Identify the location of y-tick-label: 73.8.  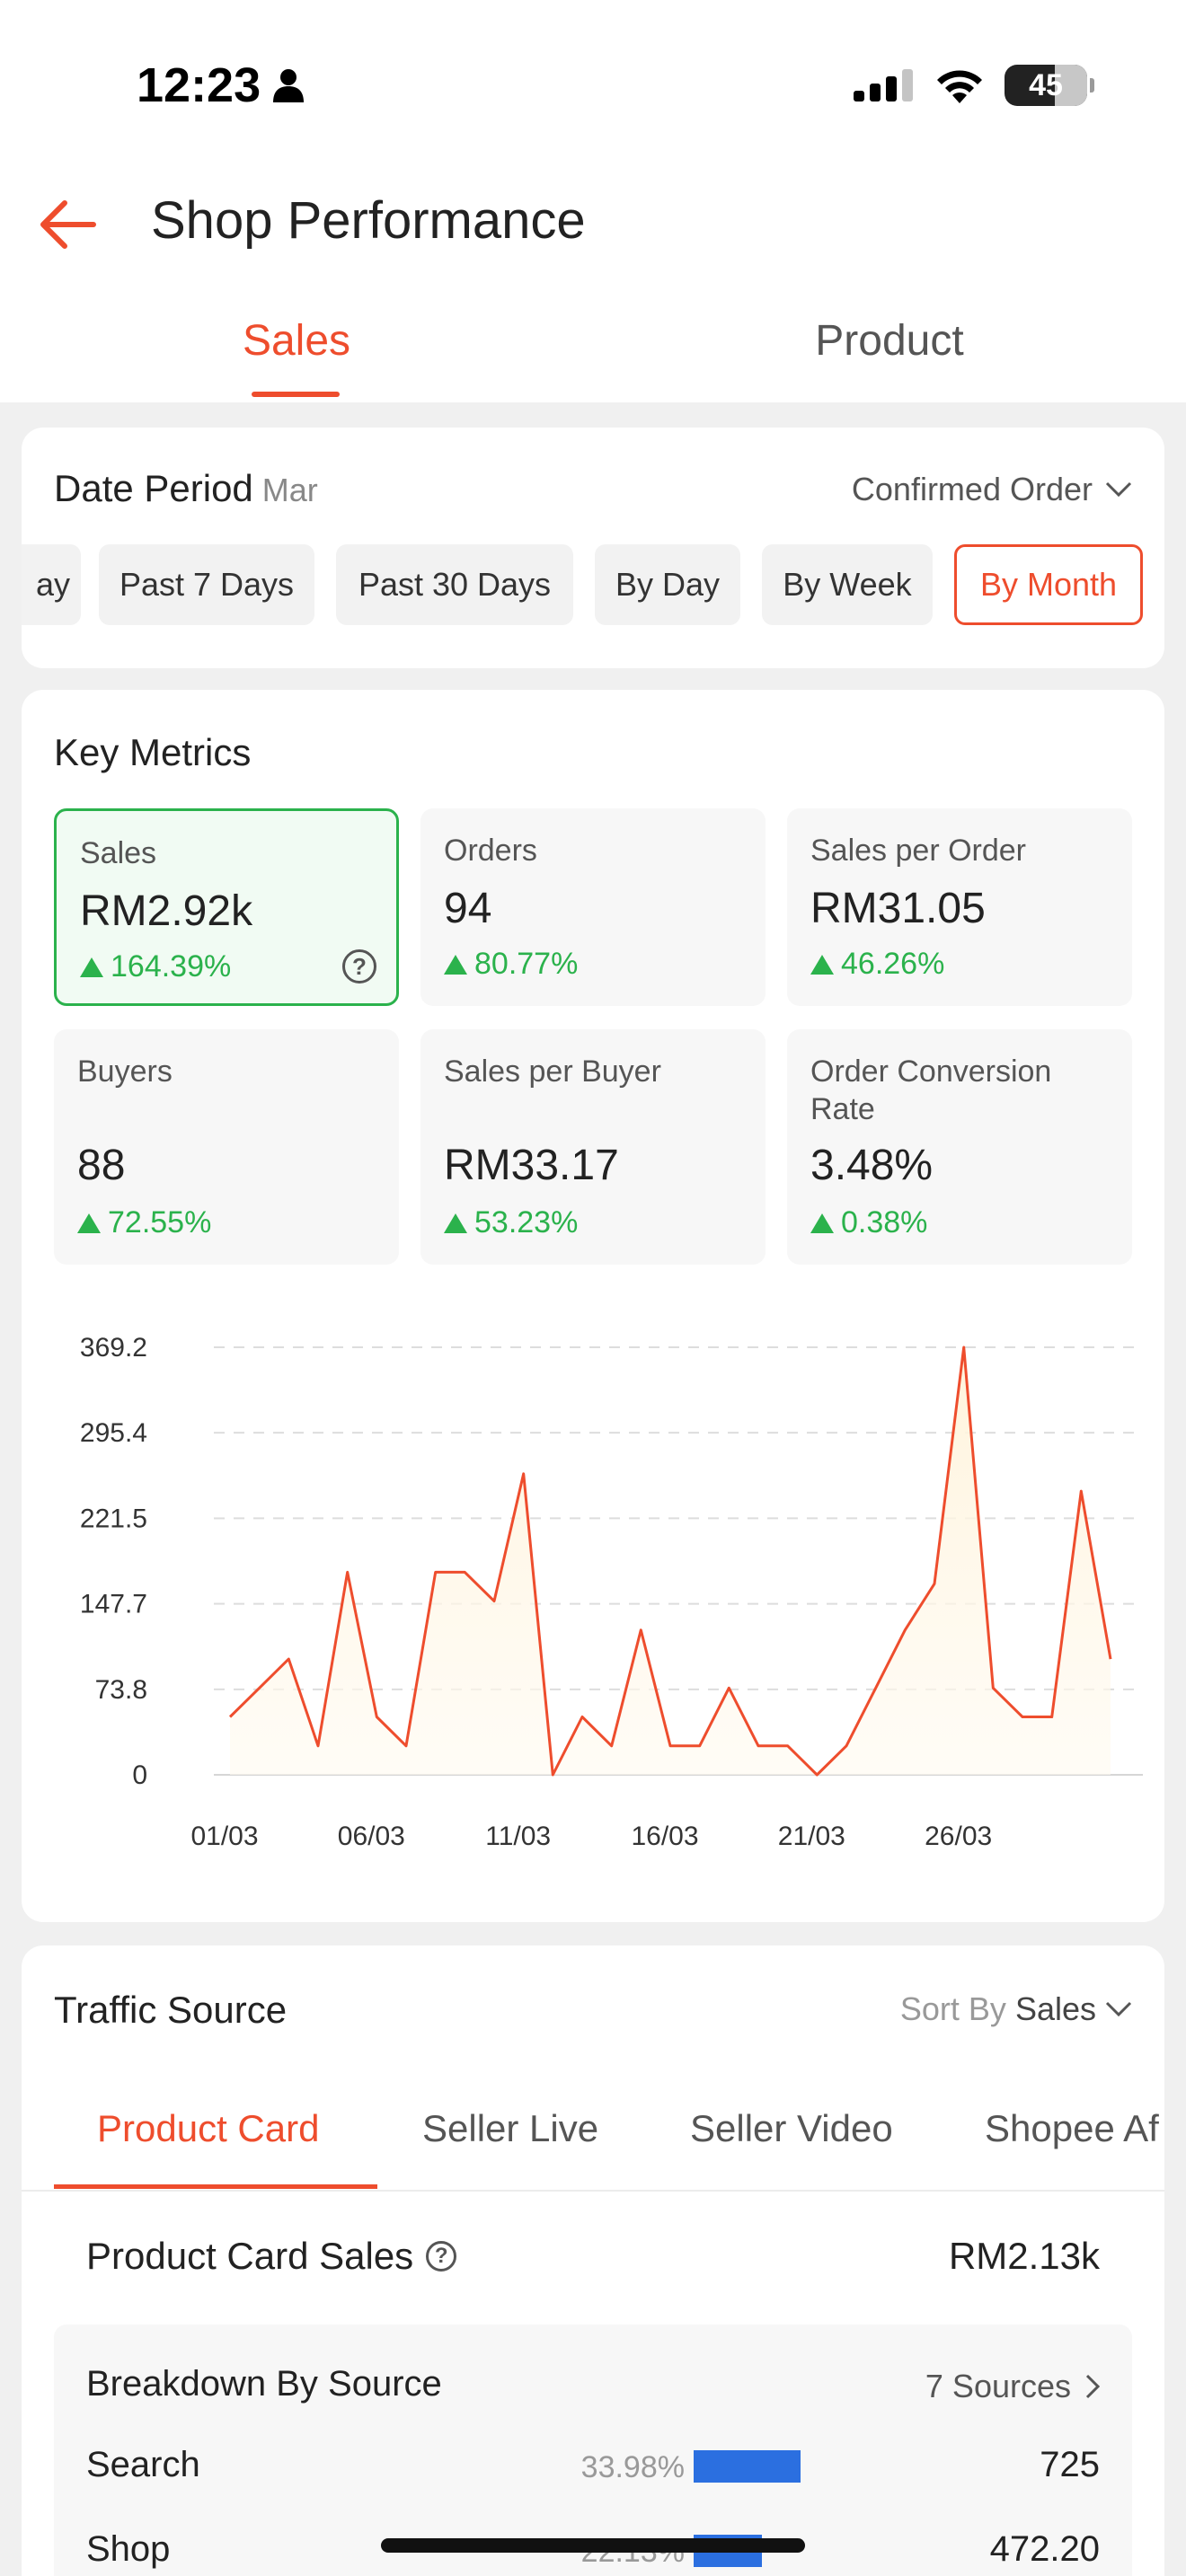
(121, 1690).